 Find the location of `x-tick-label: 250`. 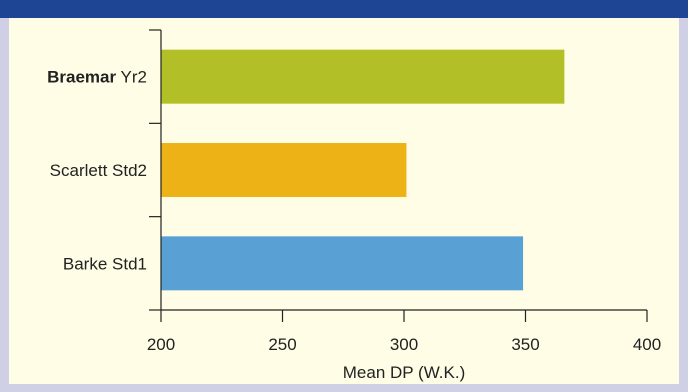

x-tick-label: 250 is located at coordinates (282, 344).